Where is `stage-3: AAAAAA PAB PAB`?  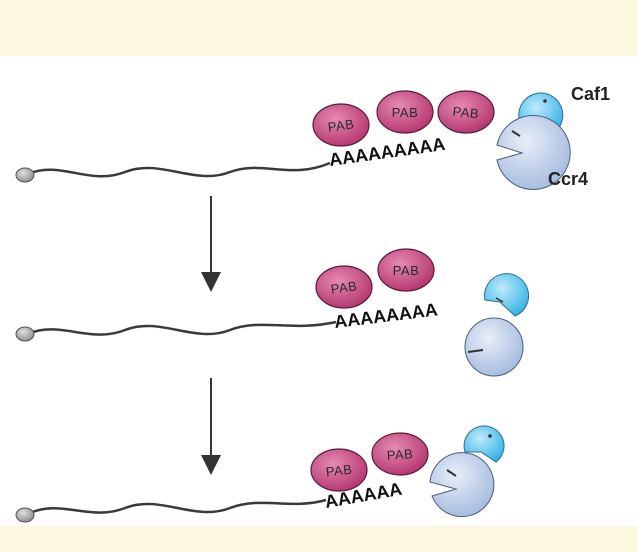 stage-3: AAAAAA PAB PAB is located at coordinates (260, 474).